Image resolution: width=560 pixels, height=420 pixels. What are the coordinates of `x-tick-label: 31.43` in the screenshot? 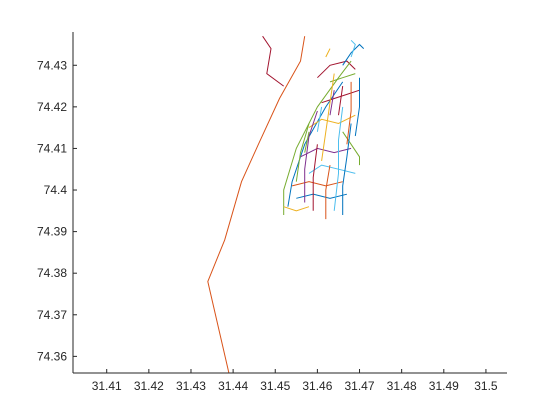 It's located at (191, 386).